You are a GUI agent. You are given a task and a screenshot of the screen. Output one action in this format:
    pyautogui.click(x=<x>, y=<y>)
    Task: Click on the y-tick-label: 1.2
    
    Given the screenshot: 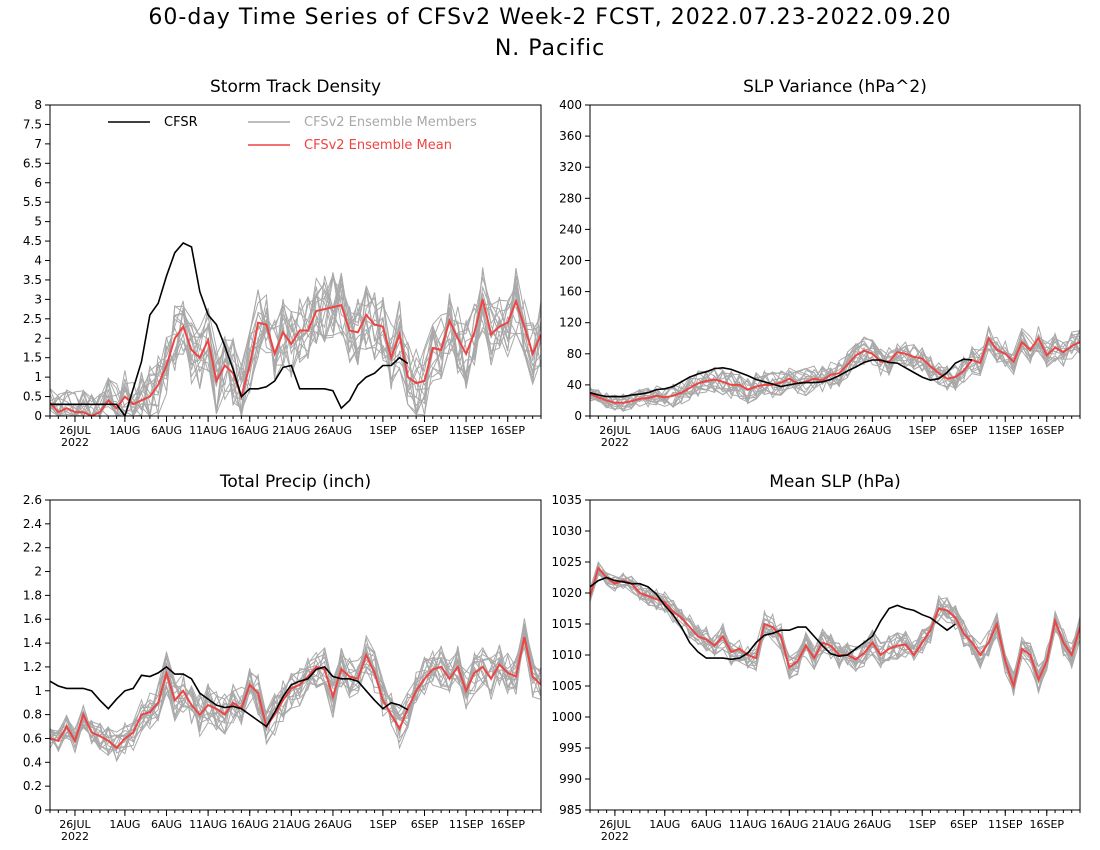 What is the action you would take?
    pyautogui.click(x=32, y=667)
    